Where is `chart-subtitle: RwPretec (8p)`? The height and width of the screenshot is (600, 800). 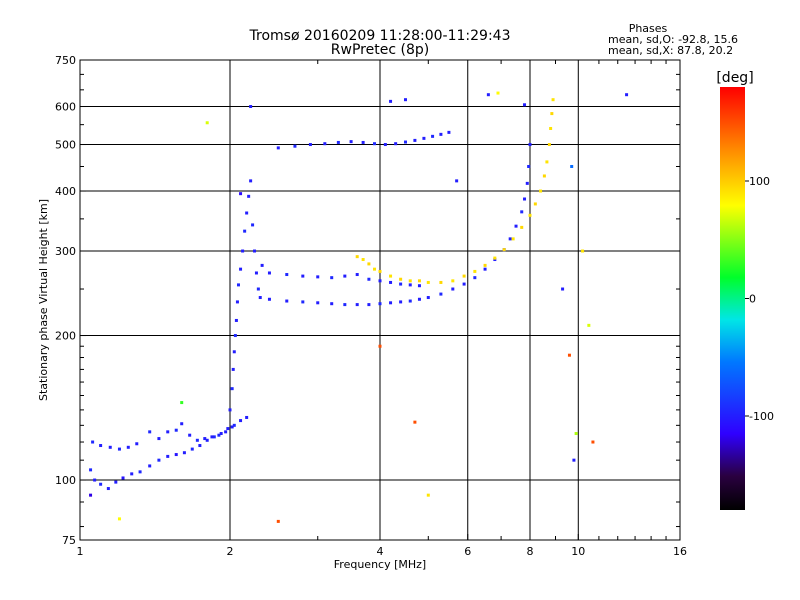 chart-subtitle: RwPretec (8p) is located at coordinates (380, 50).